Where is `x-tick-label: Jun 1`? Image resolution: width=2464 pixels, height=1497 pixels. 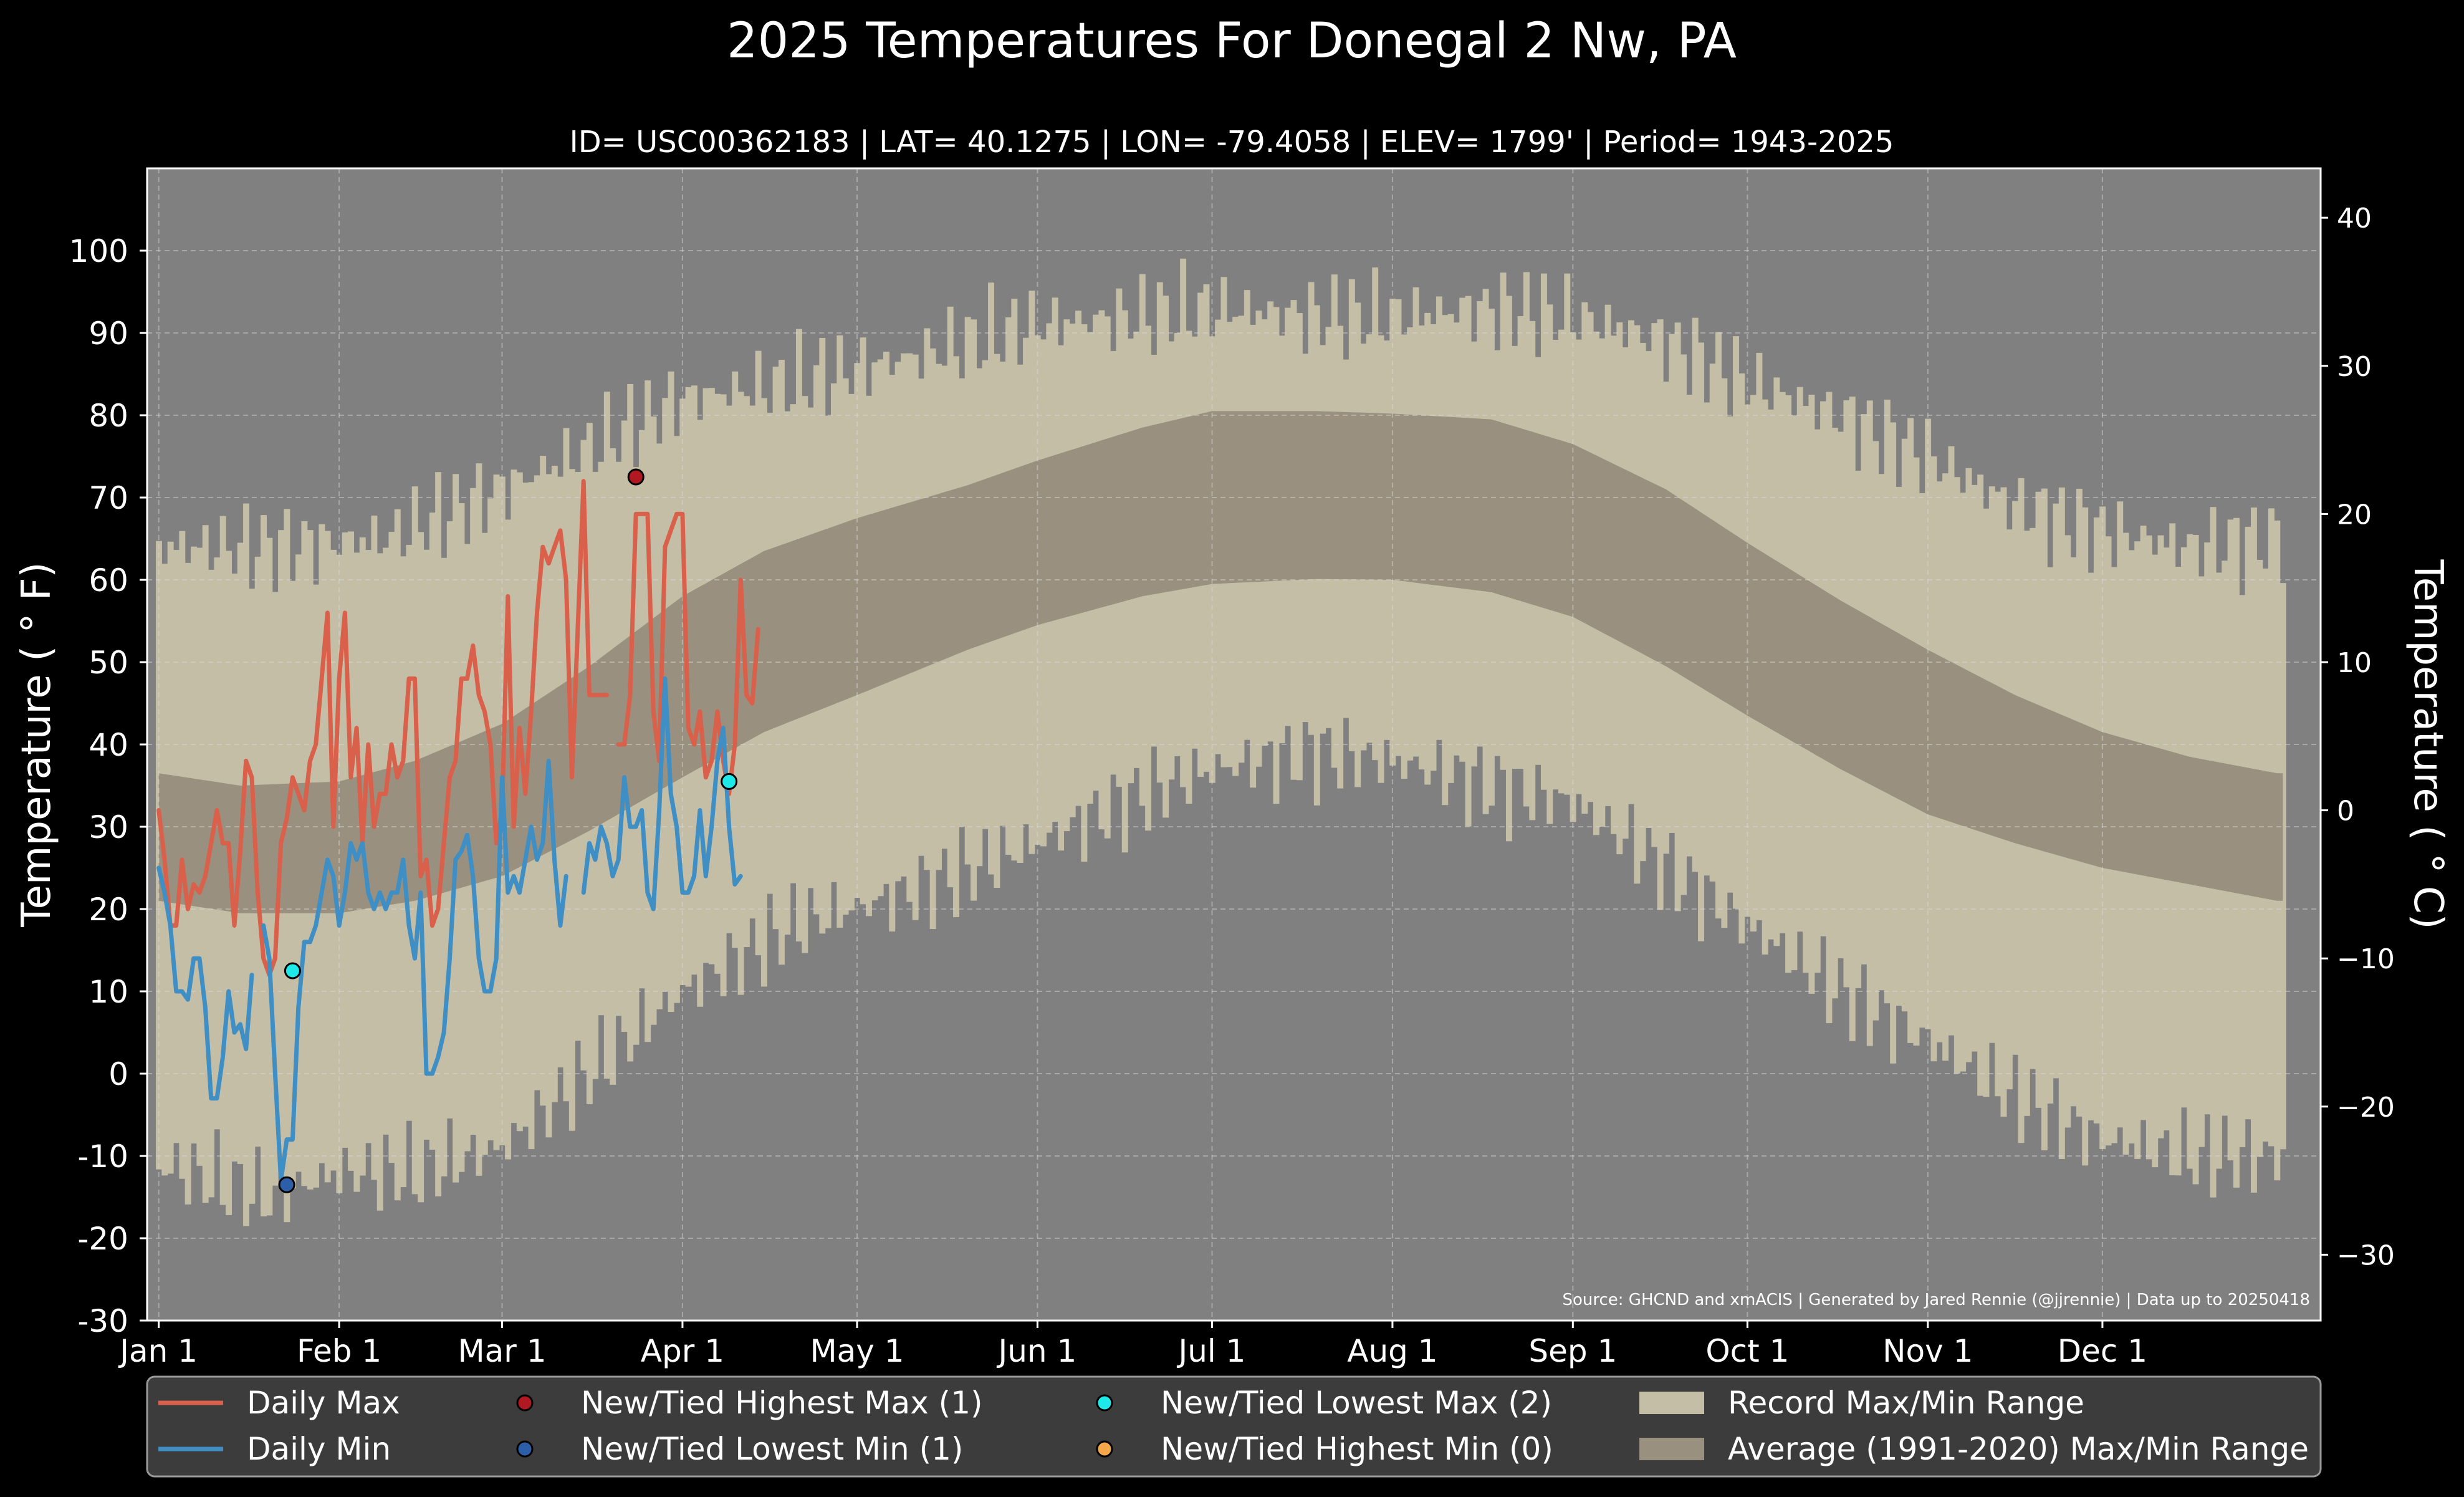 x-tick-label: Jun 1 is located at coordinates (1036, 1351).